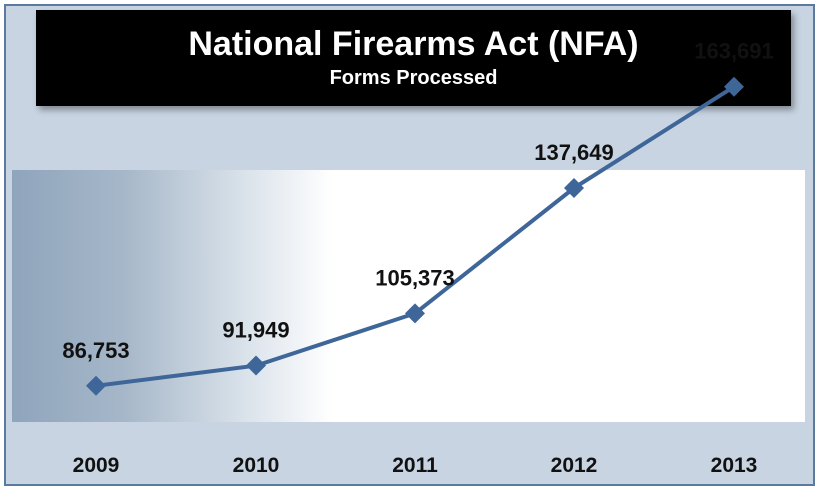 Image resolution: width=819 pixels, height=486 pixels. I want to click on x-tick-label: 2010, so click(256, 465).